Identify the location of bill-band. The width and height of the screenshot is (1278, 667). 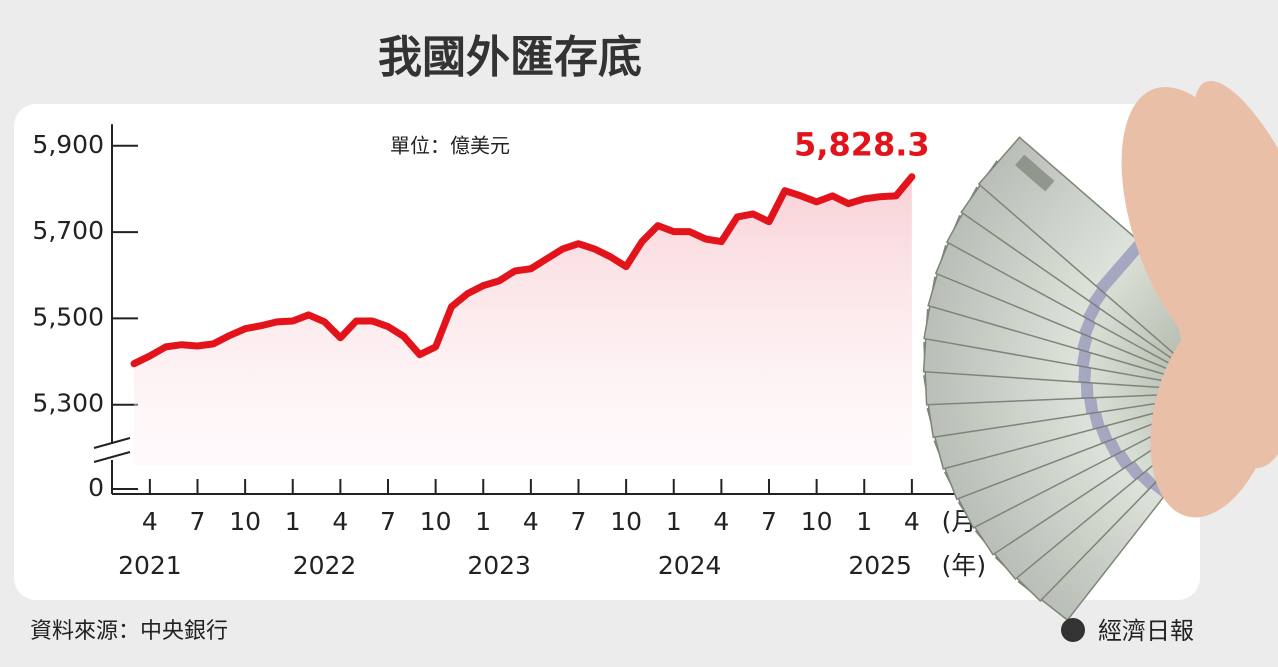
(1120, 266).